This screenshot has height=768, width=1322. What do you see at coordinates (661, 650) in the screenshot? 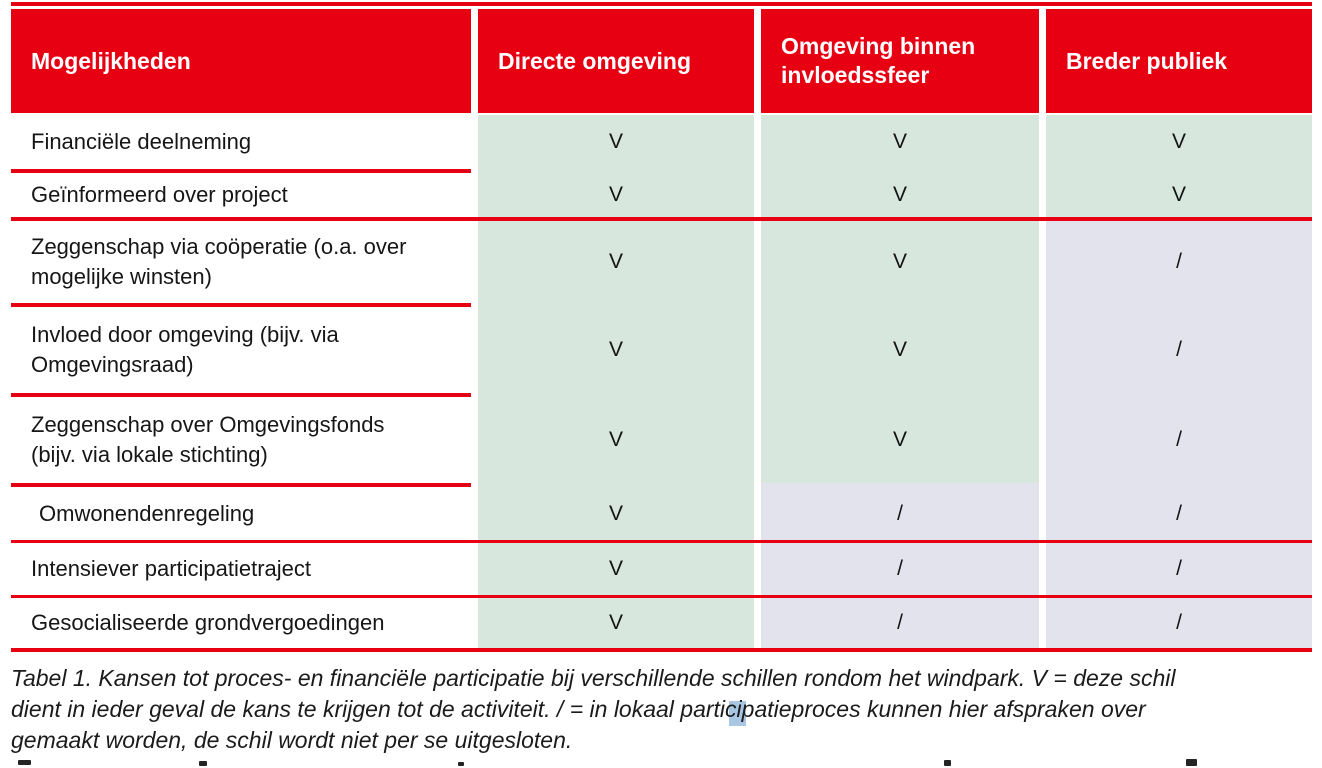
I see `table-bottom-border` at bounding box center [661, 650].